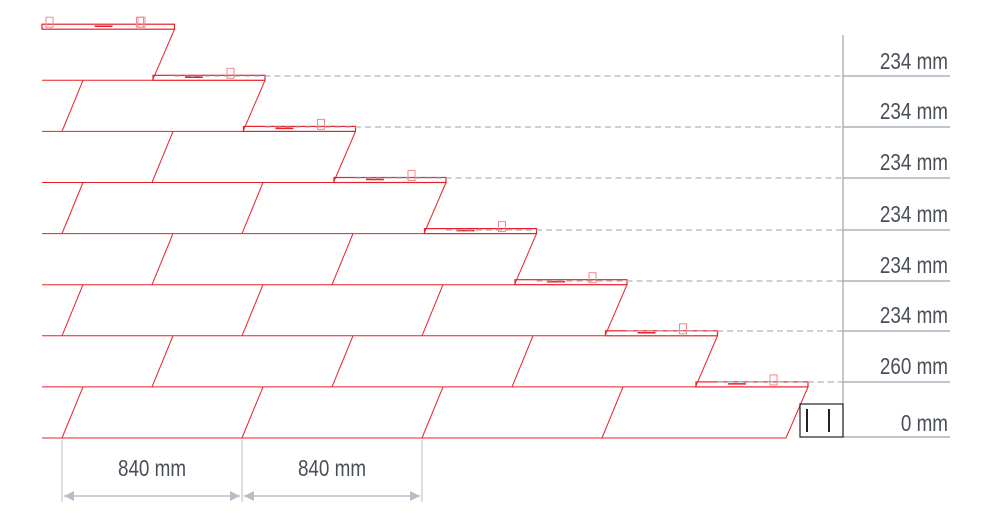 The image size is (992, 514). What do you see at coordinates (924, 423) in the screenshot?
I see `row-spacing-label: 0 mm` at bounding box center [924, 423].